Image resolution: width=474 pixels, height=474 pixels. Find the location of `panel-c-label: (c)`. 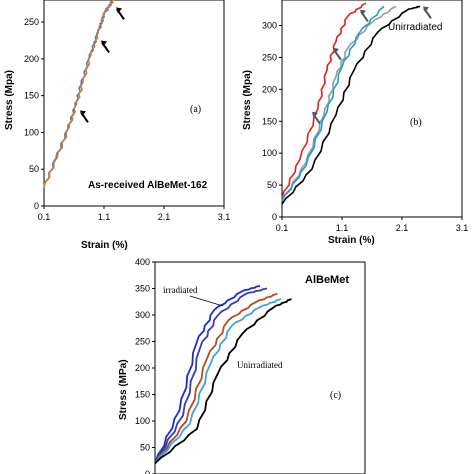

panel-c-label: (c) is located at coordinates (335, 395).